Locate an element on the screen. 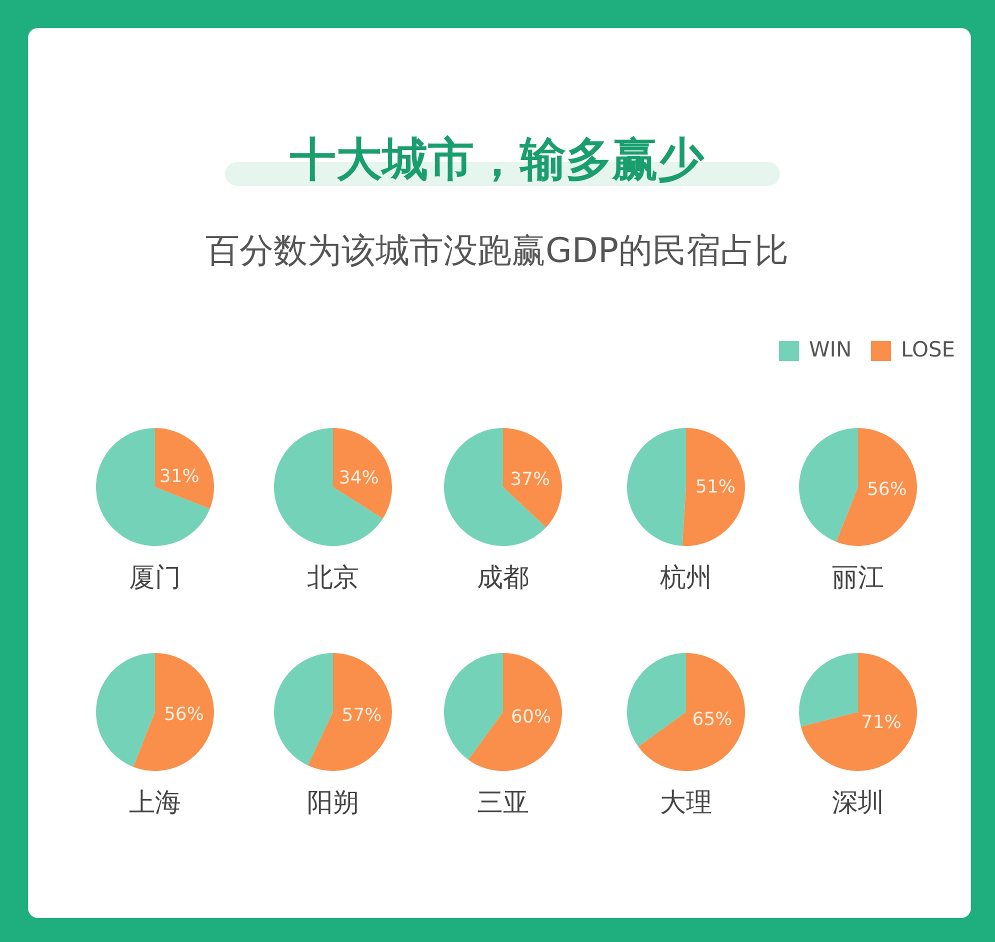  legend-label: WIN is located at coordinates (830, 350).